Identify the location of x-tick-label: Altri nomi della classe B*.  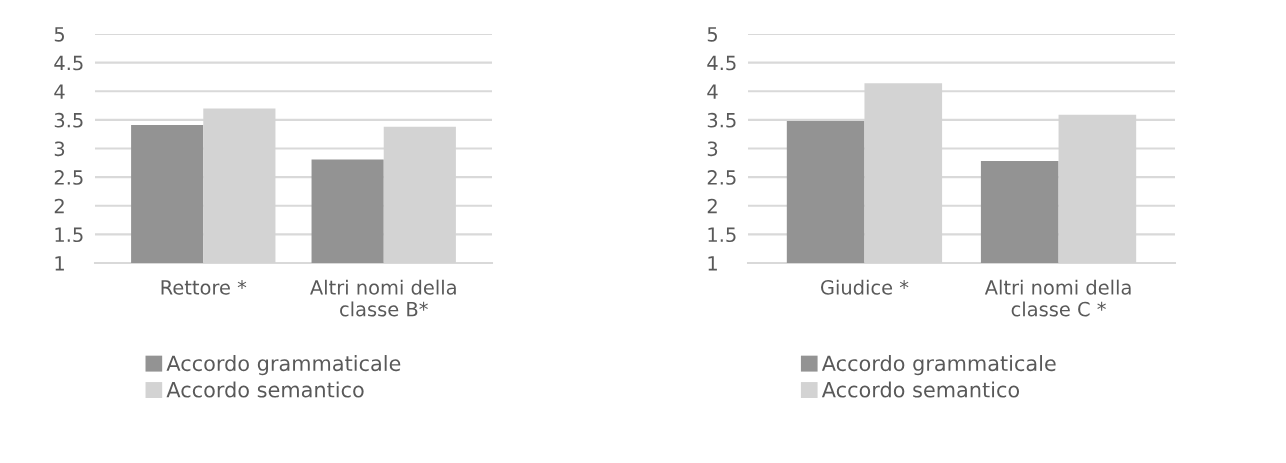
(383, 298).